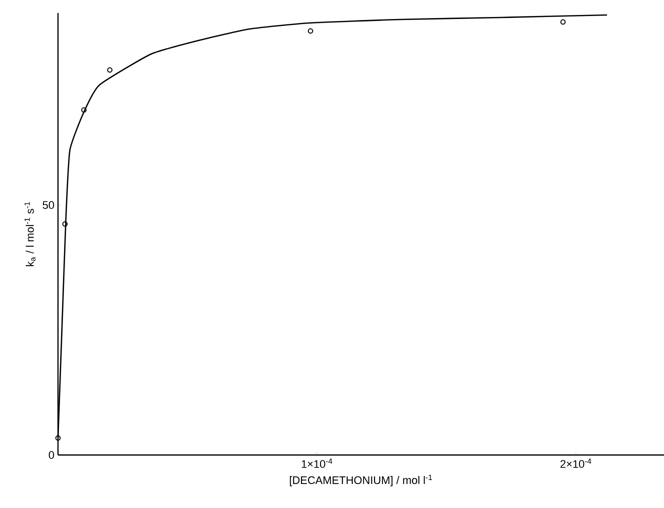 This screenshot has width=664, height=508. What do you see at coordinates (48, 205) in the screenshot?
I see `y-tick-label: 50` at bounding box center [48, 205].